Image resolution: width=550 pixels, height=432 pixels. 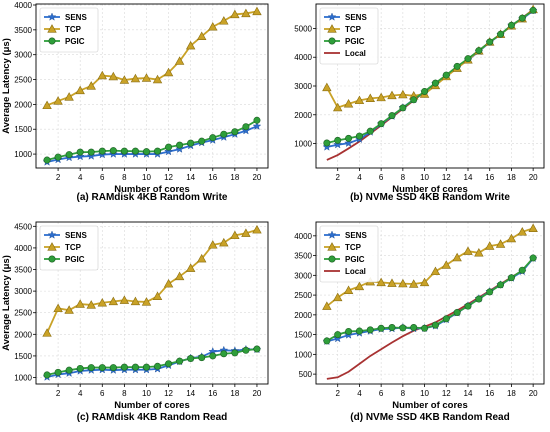 I want to click on panel-caption: (d) NVMe SSD 4KB Random Read, so click(x=429, y=417).